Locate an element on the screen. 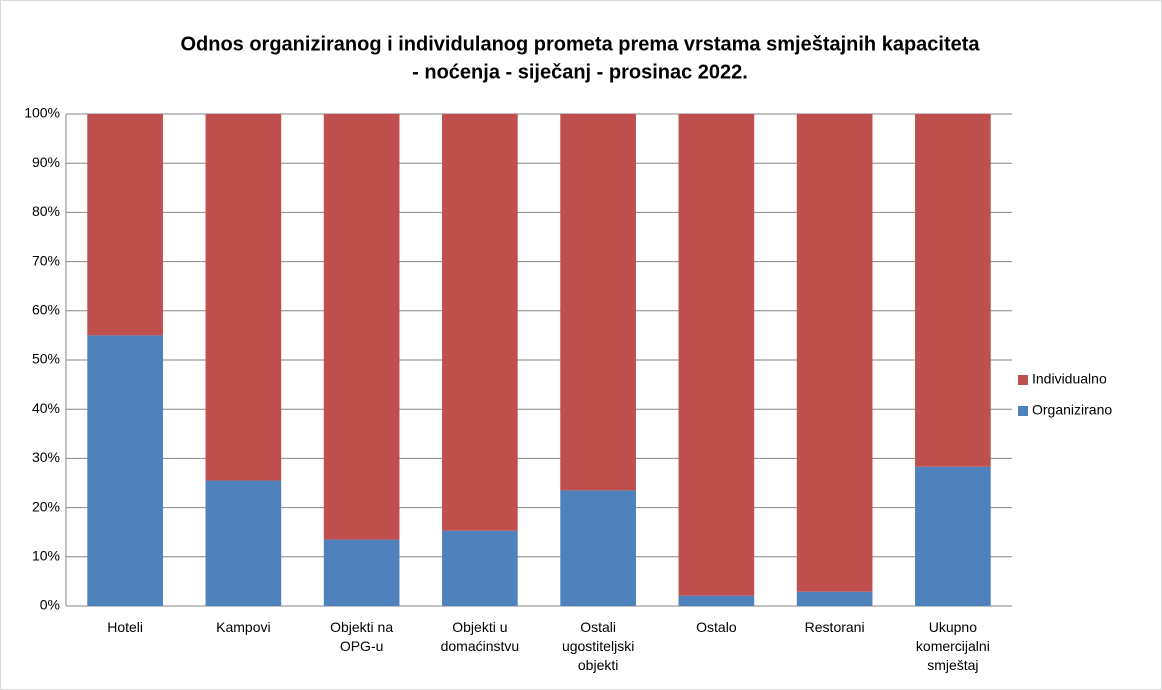 Image resolution: width=1162 pixels, height=690 pixels. x-tick-label-box: Hoteli is located at coordinates (125, 627).